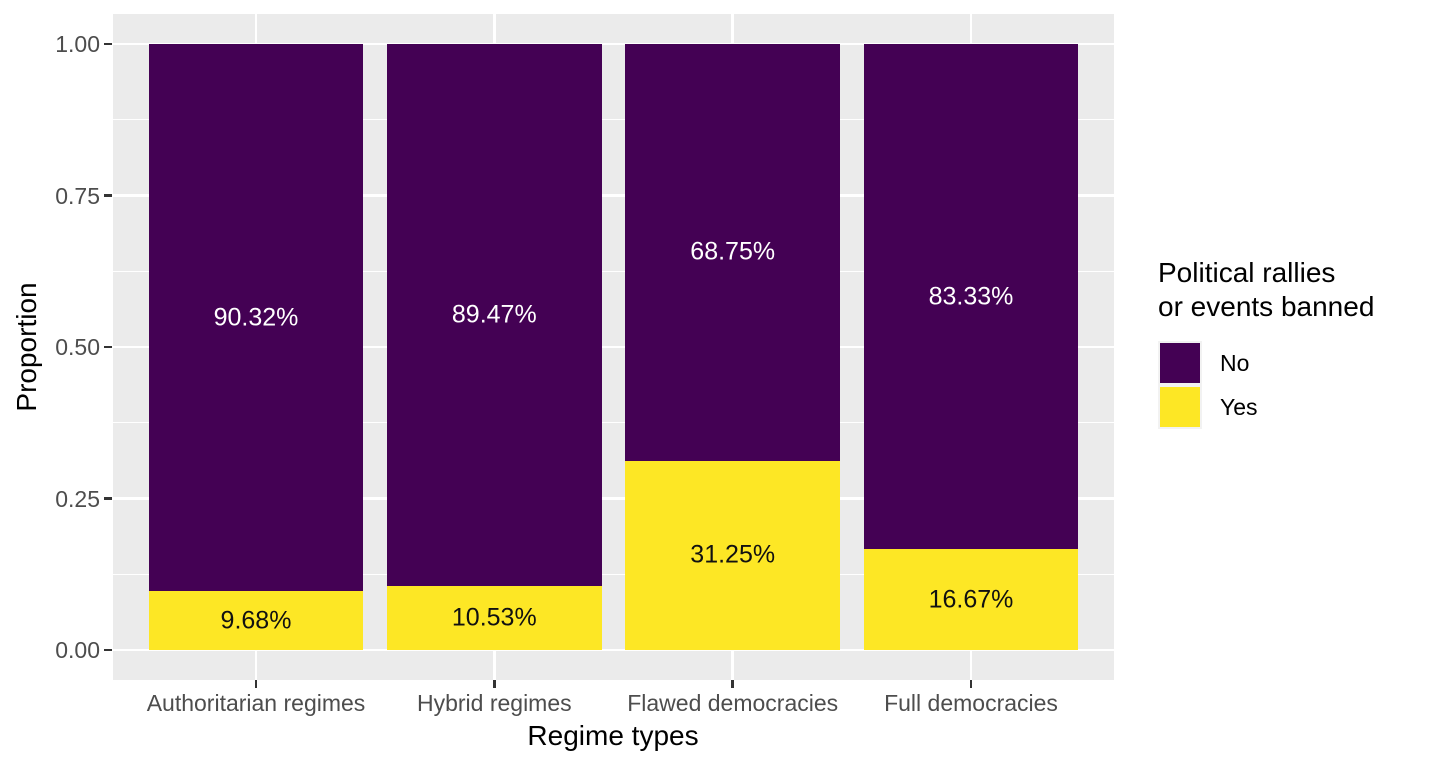 The height and width of the screenshot is (768, 1440). I want to click on y-tick-label: 0.00, so click(77, 650).